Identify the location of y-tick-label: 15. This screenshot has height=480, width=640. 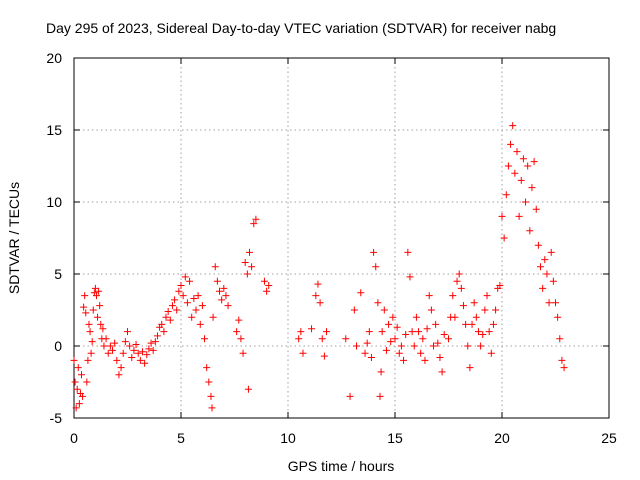
(54, 130).